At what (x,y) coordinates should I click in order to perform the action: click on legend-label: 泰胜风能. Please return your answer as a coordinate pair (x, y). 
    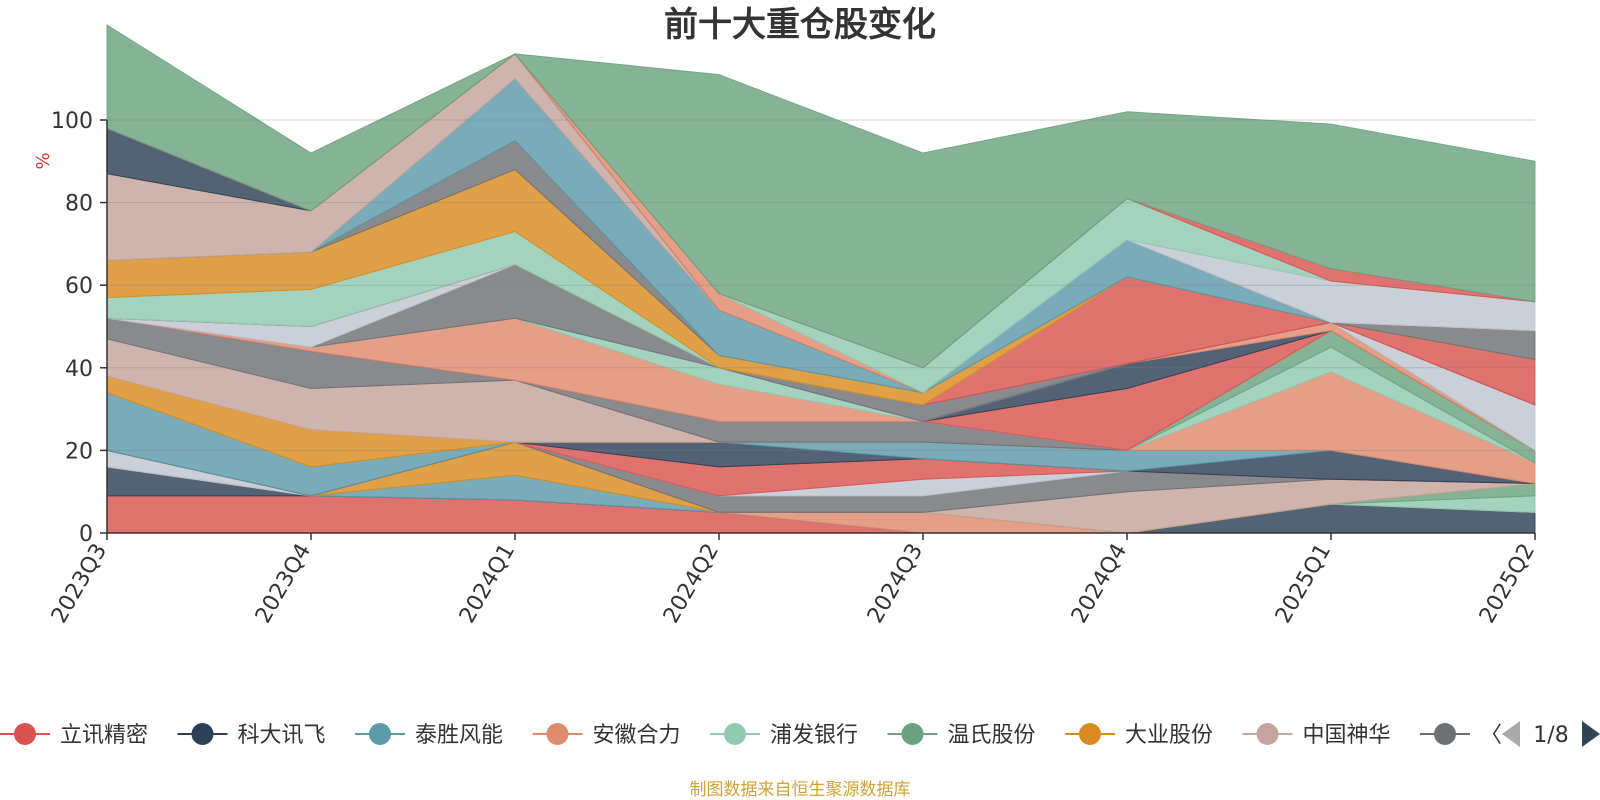
    Looking at the image, I should click on (459, 735).